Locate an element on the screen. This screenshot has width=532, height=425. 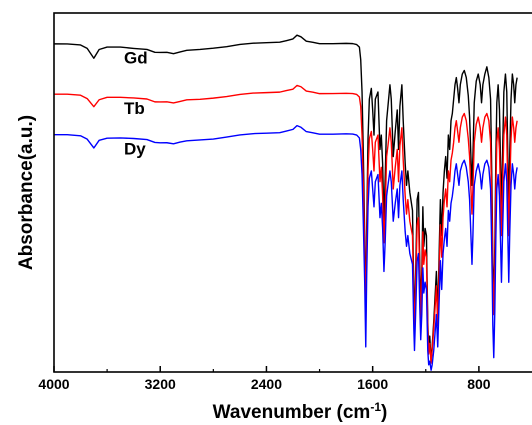
x-tick-label: 800 is located at coordinates (479, 384).